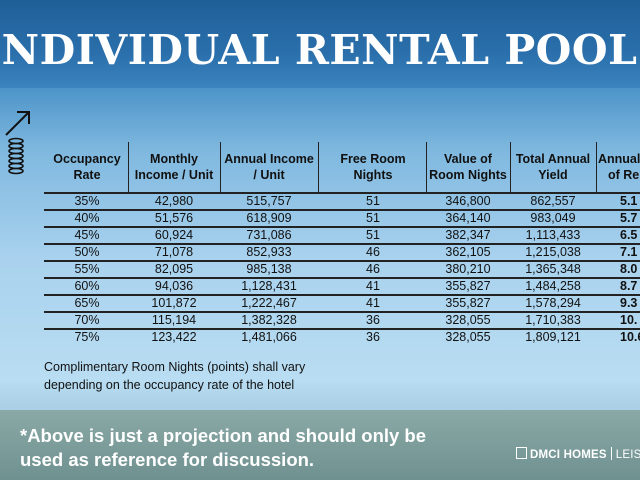  Describe the element at coordinates (87, 286) in the screenshot. I see `occupancy-cell: 60%` at that location.